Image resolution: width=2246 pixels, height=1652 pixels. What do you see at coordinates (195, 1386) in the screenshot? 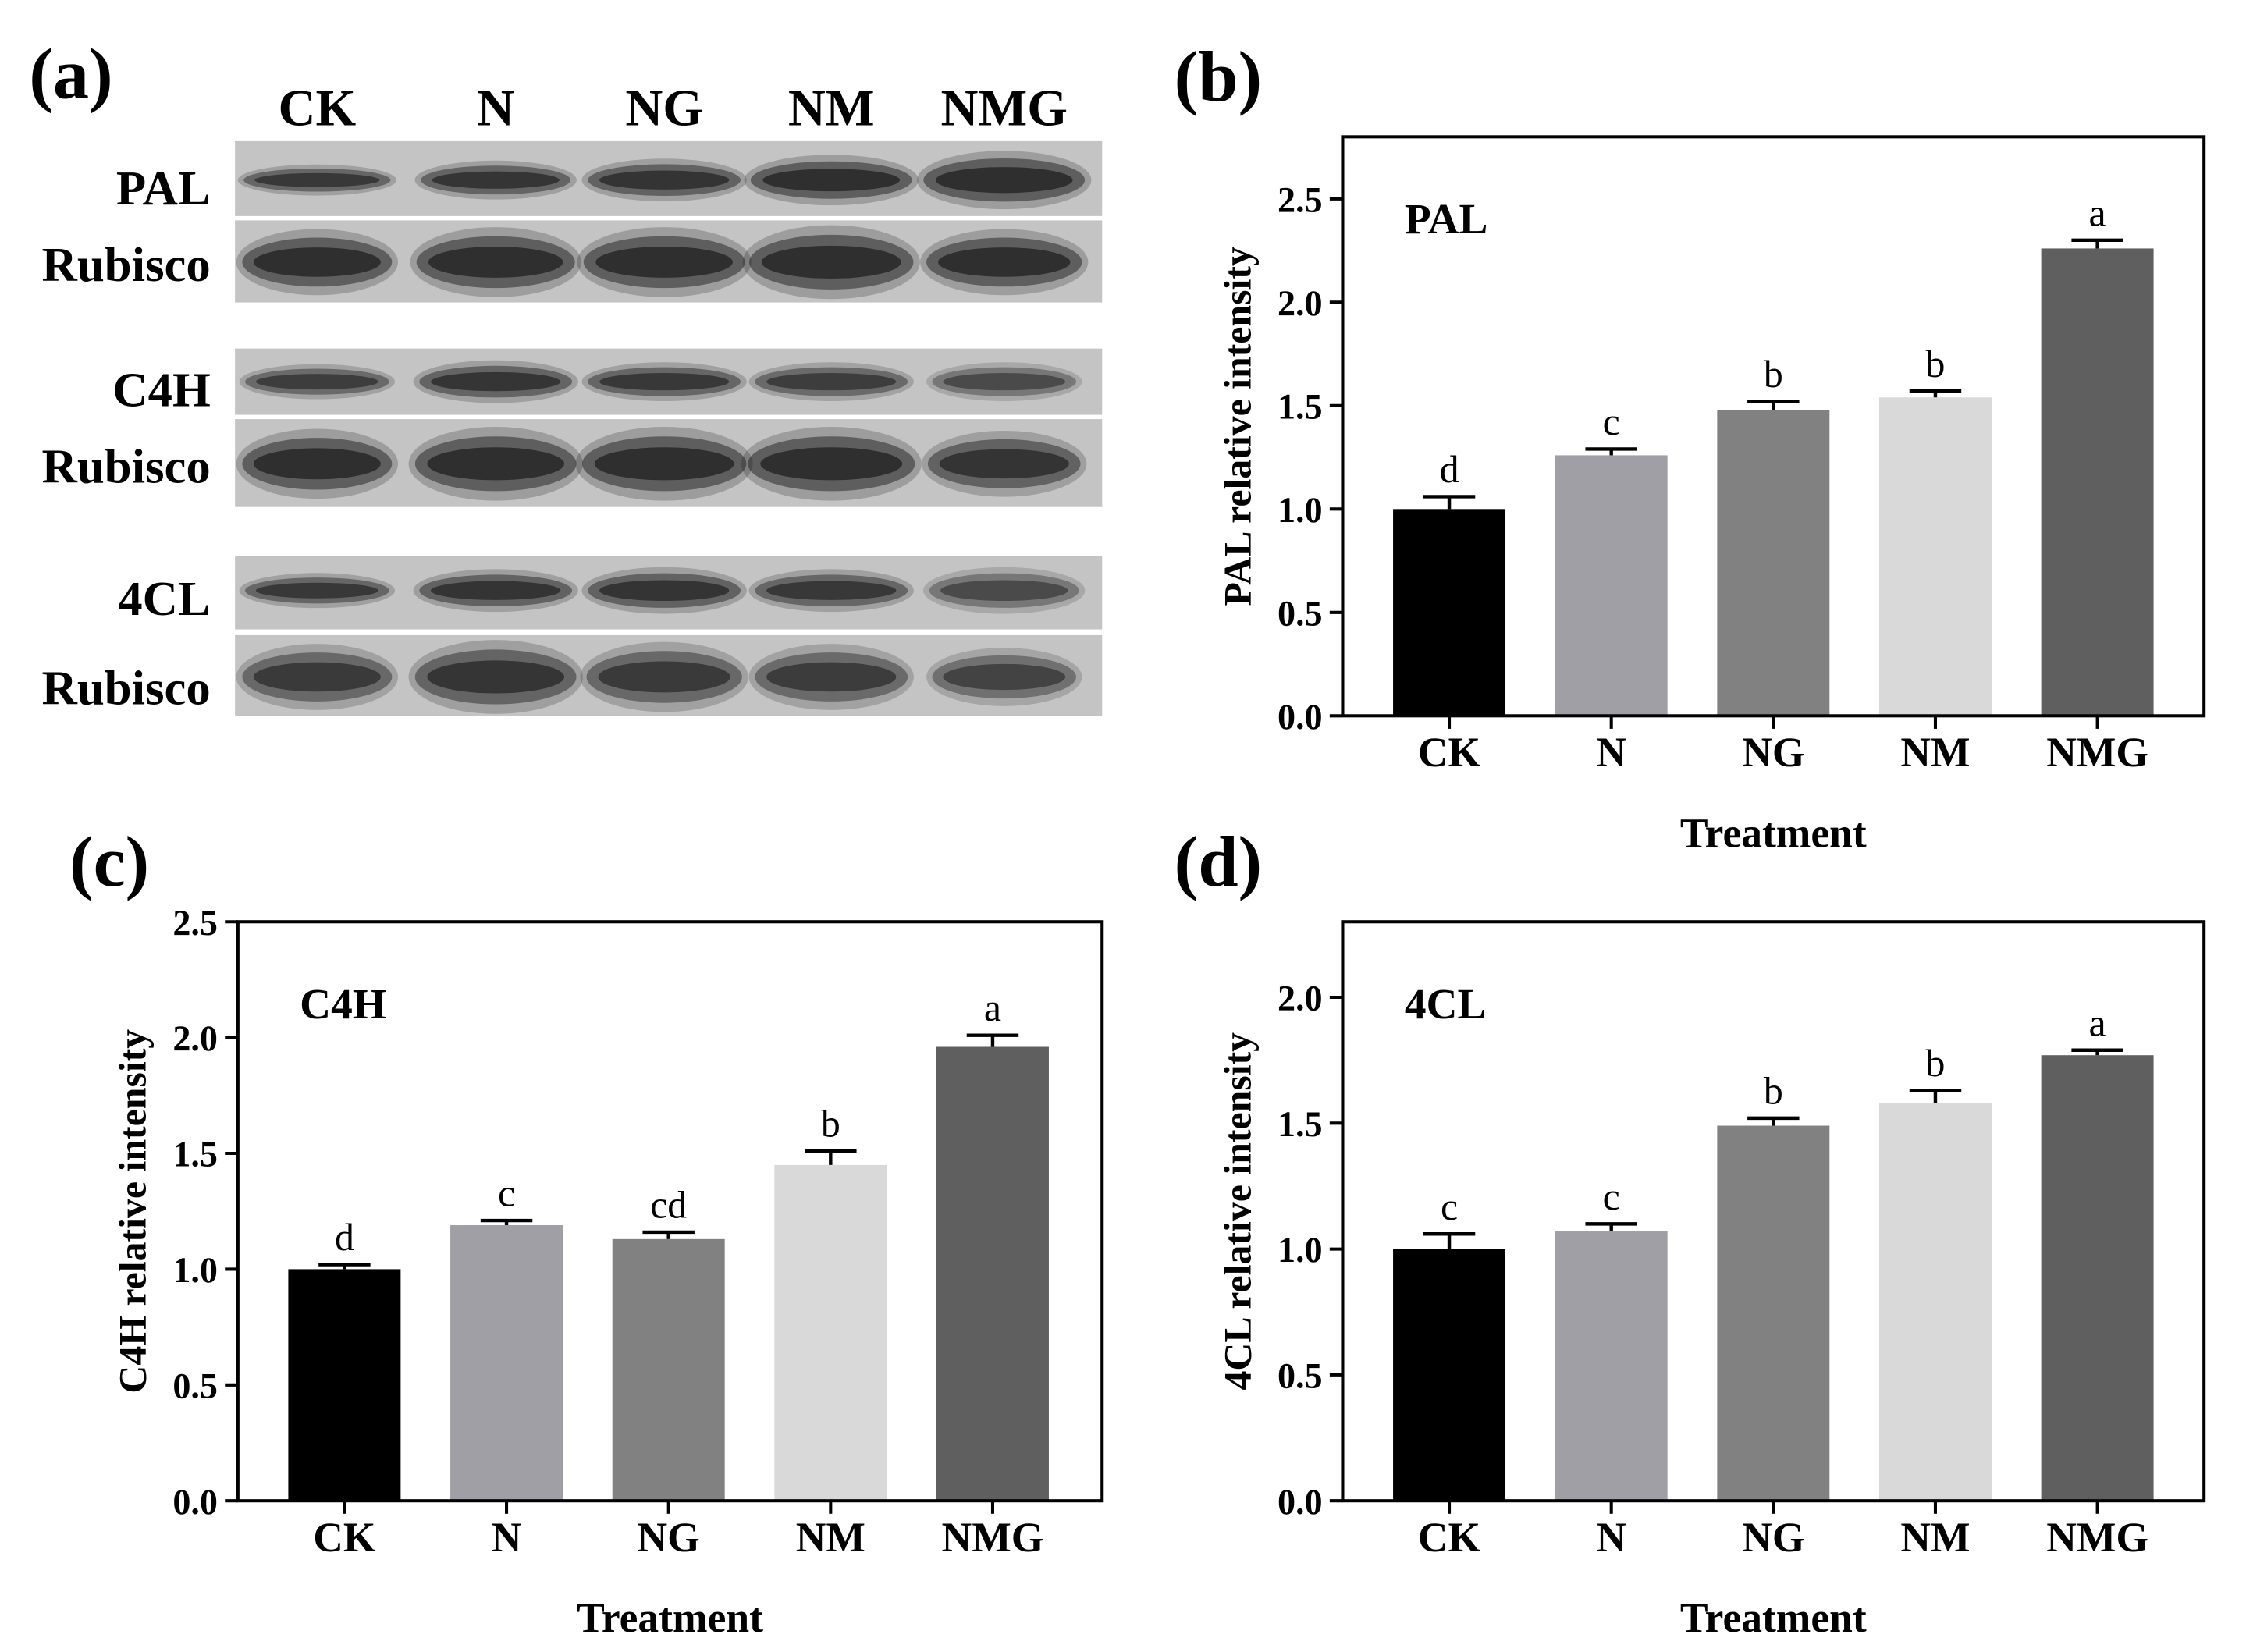
I see `y-tick-label: 0.5` at bounding box center [195, 1386].